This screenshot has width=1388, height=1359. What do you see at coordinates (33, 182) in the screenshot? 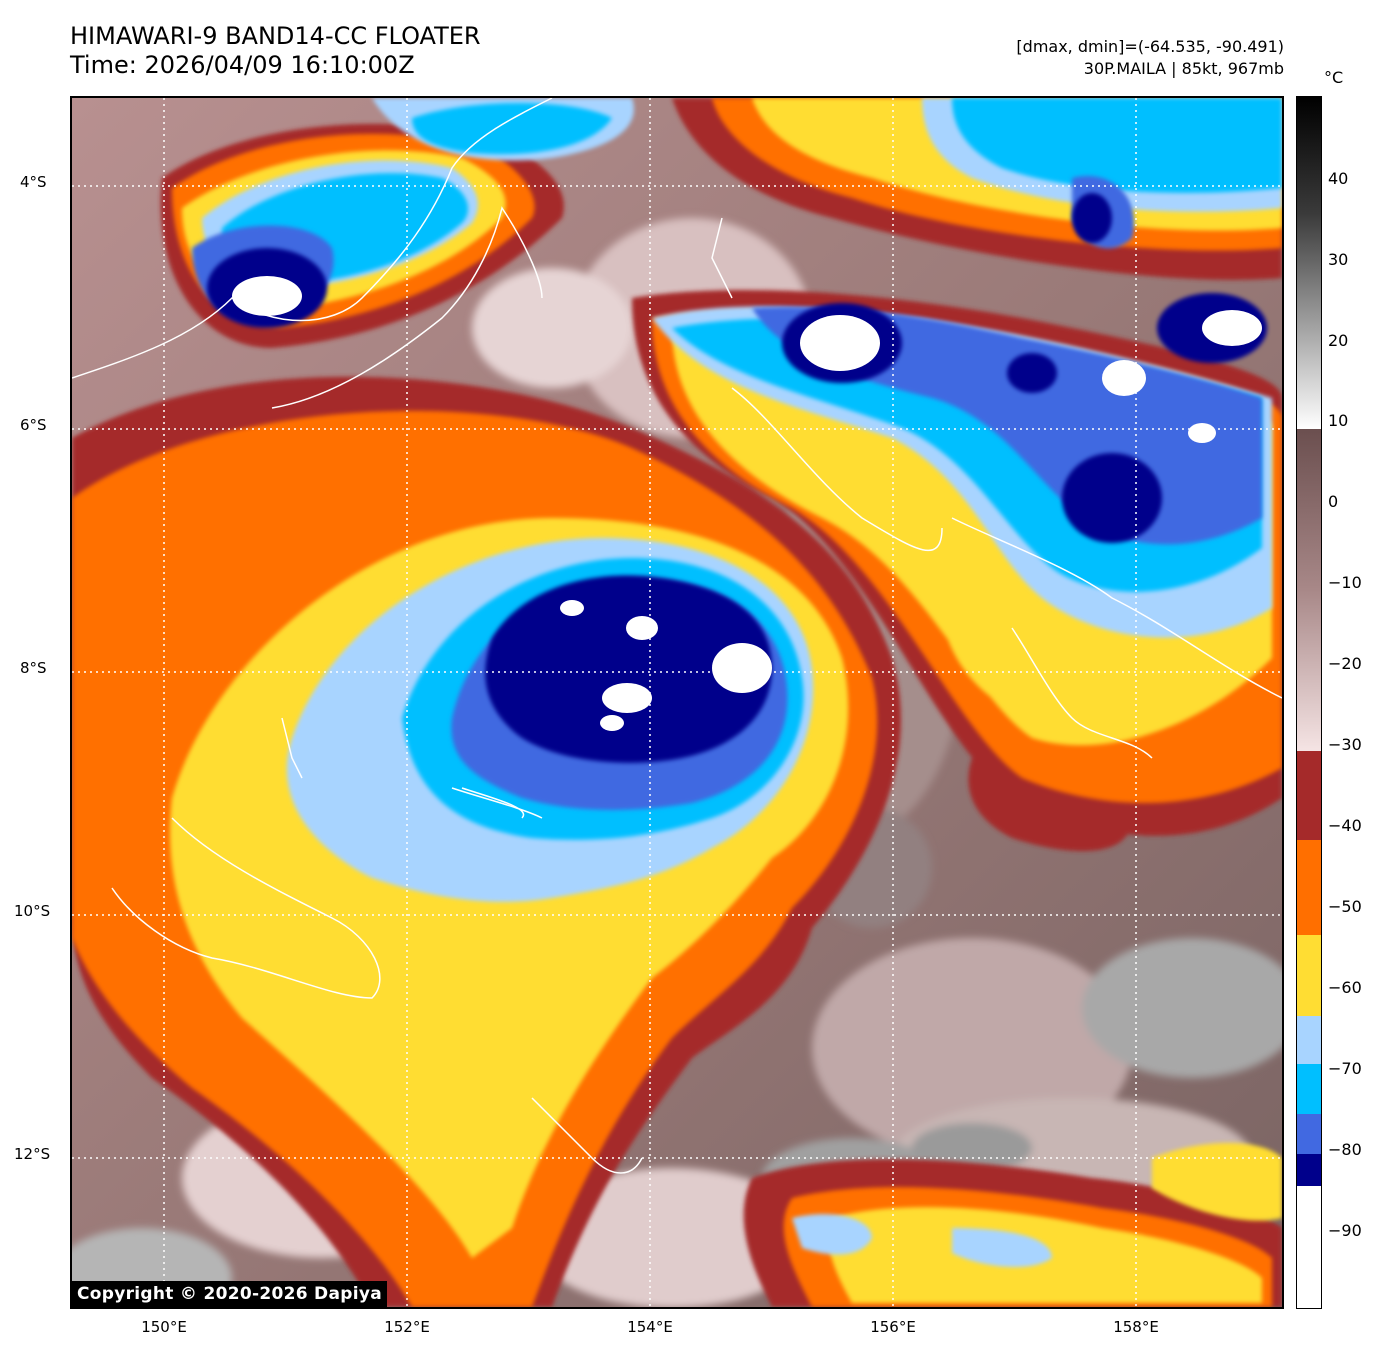
I see `lat-label-4s: 4°S` at bounding box center [33, 182].